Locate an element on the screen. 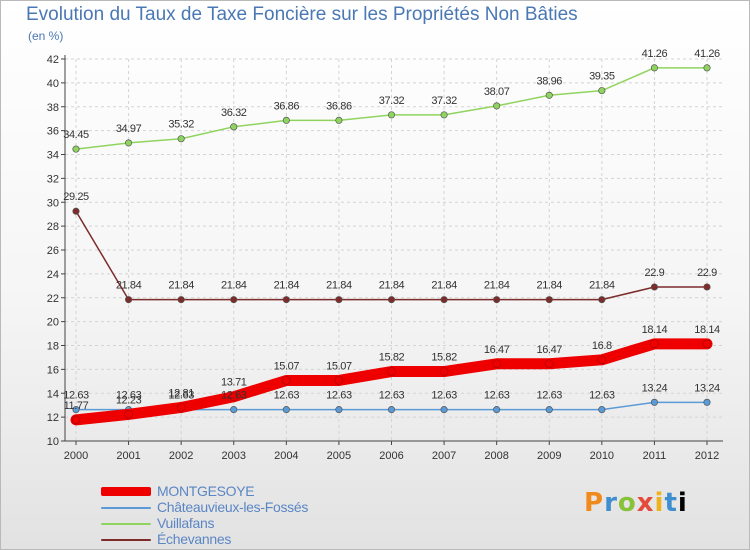 This screenshot has width=750, height=550. x-tick-label: 2004 is located at coordinates (286, 456).